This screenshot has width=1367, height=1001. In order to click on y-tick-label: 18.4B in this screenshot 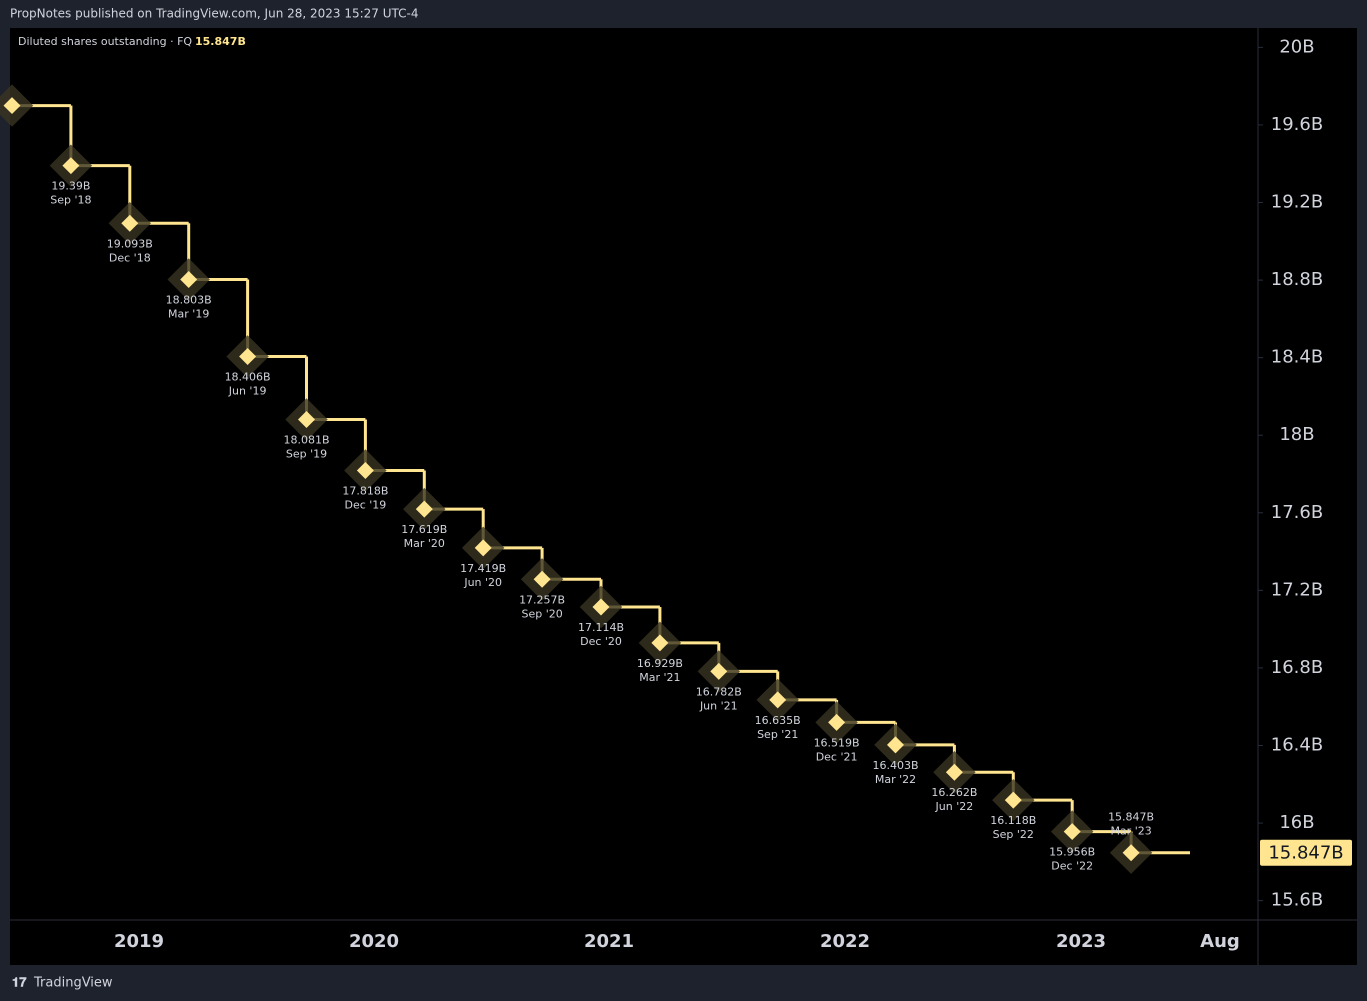, I will do `click(1297, 357)`.